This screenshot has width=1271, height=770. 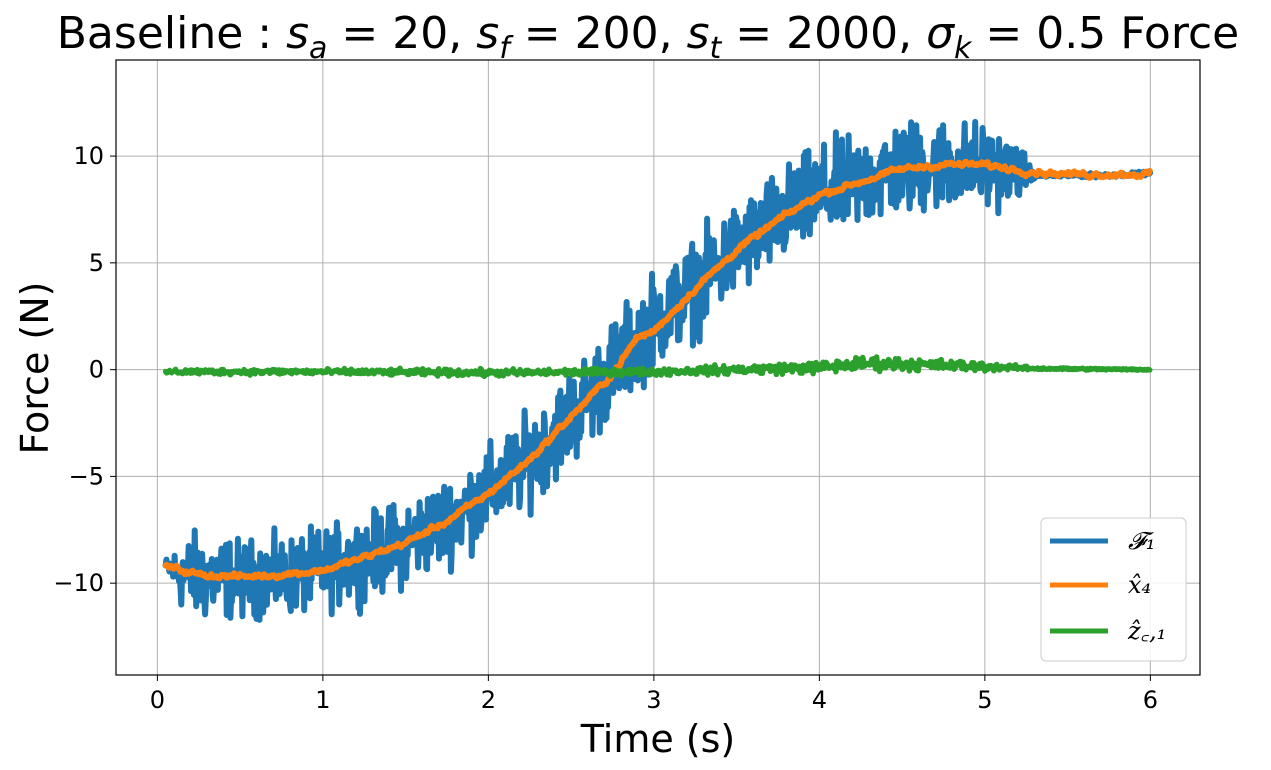 I want to click on y-axis-label: Force (N), so click(x=35, y=368).